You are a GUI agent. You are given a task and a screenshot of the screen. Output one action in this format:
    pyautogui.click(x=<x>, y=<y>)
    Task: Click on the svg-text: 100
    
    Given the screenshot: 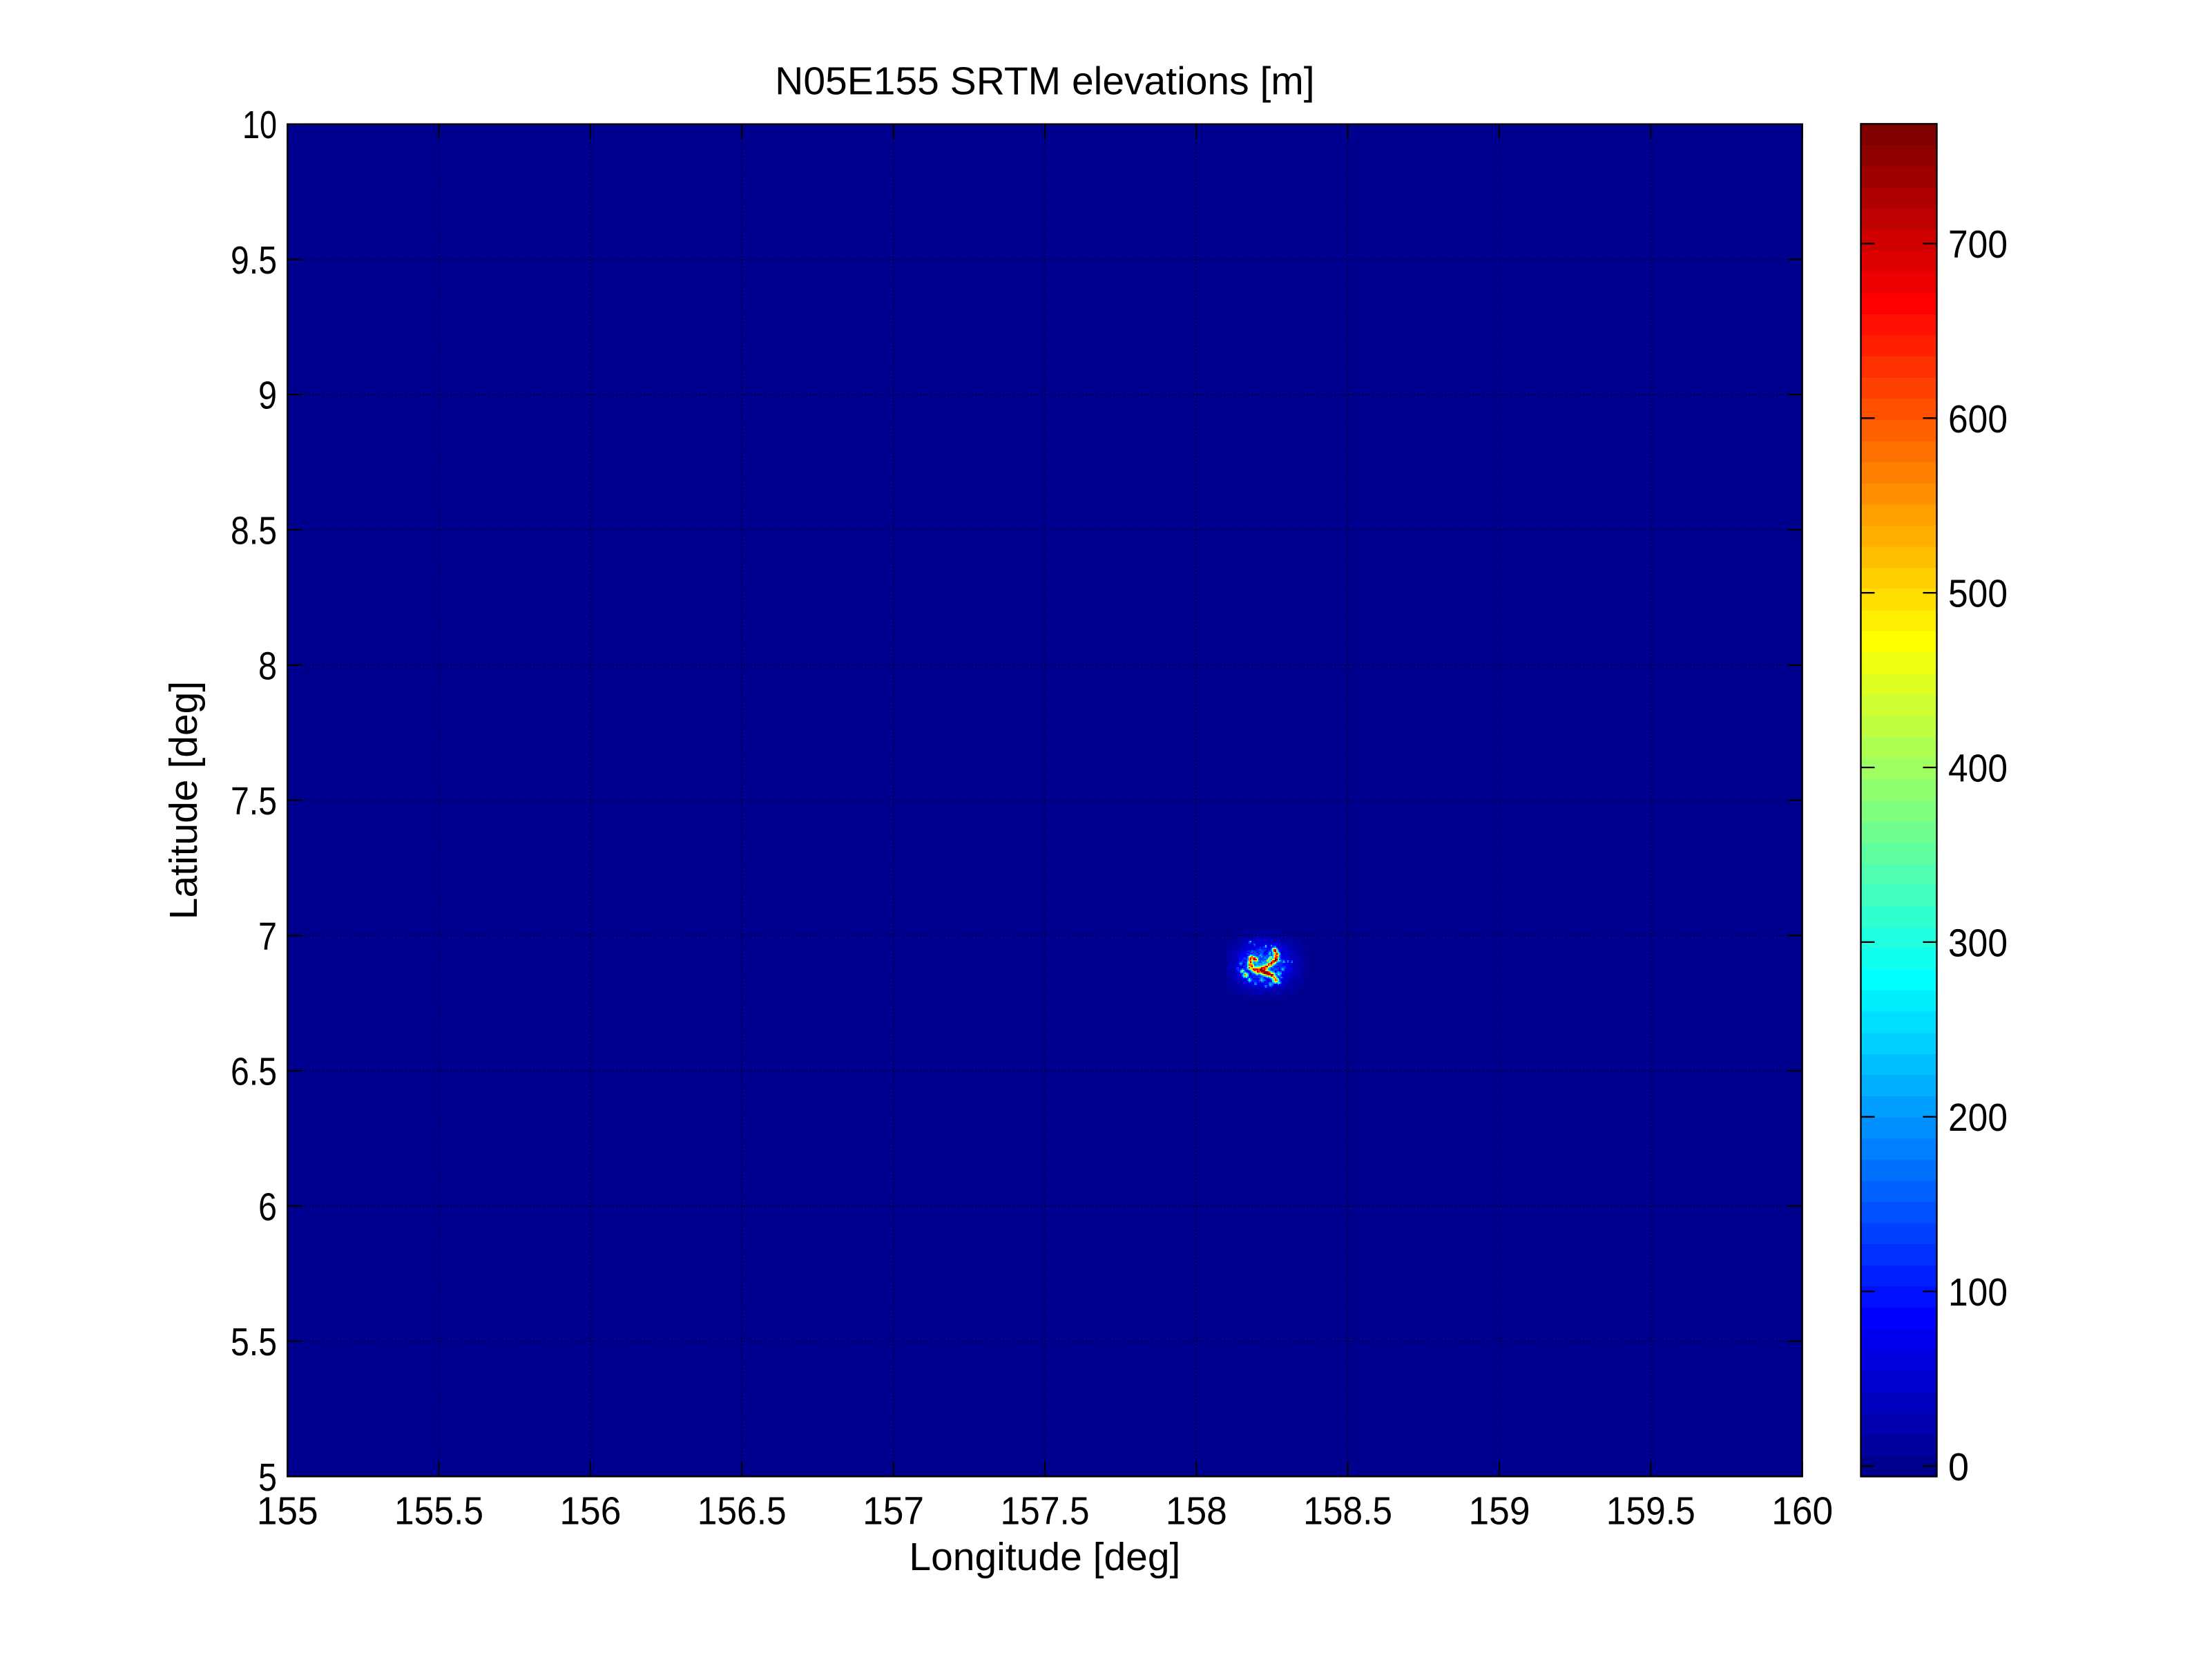 What is the action you would take?
    pyautogui.click(x=1978, y=1292)
    